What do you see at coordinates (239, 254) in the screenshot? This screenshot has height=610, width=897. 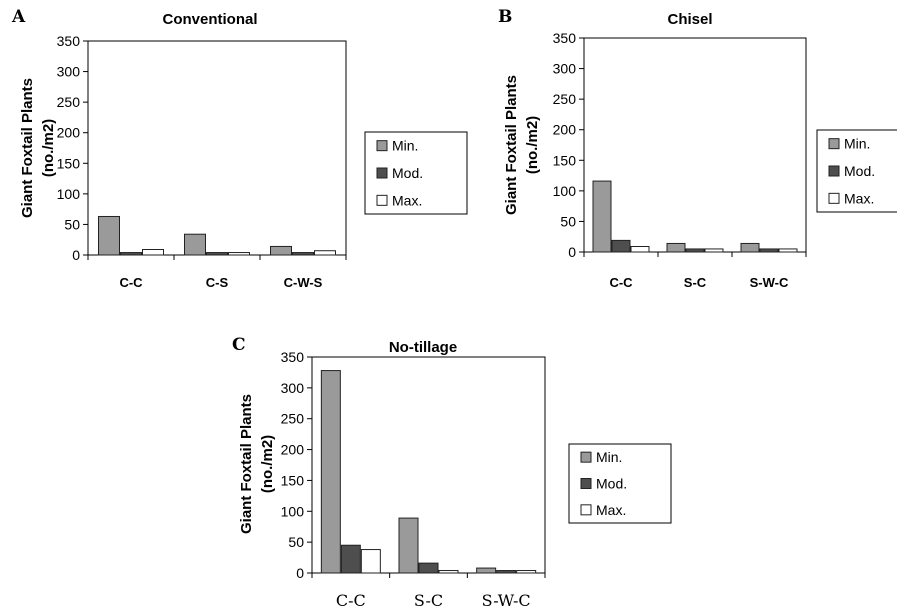 I see `bar-max-c-s` at bounding box center [239, 254].